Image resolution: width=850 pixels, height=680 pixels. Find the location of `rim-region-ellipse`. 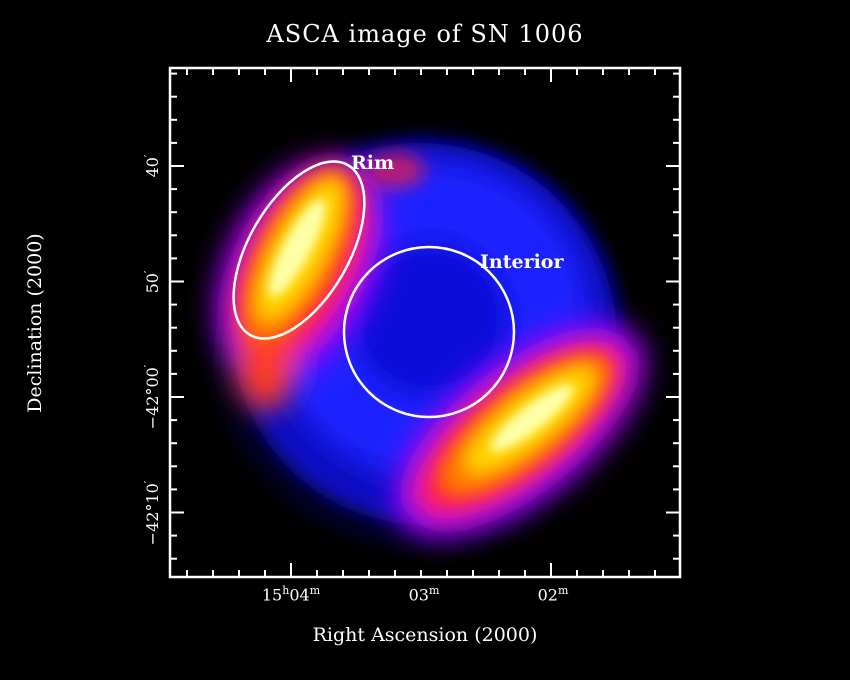

rim-region-ellipse is located at coordinates (299, 250).